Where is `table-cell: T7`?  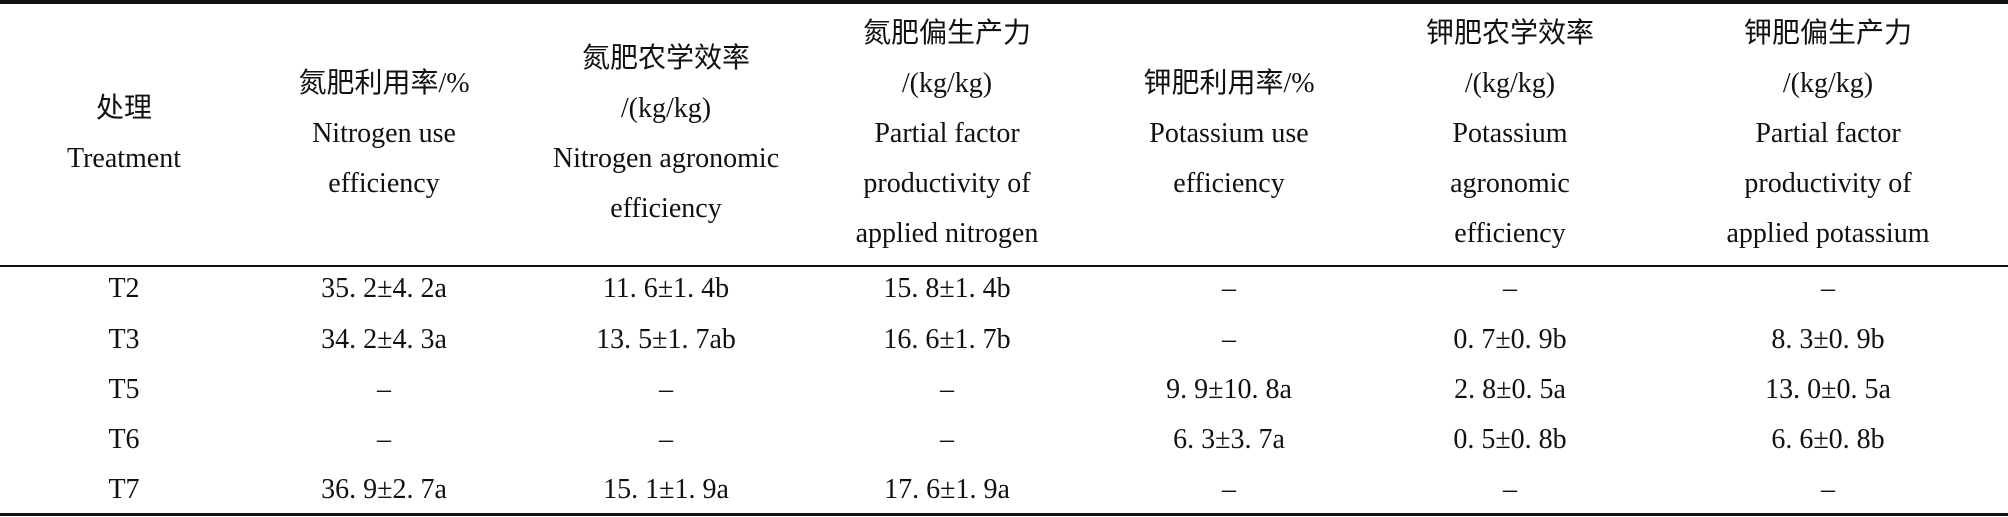 table-cell: T7 is located at coordinates (124, 489).